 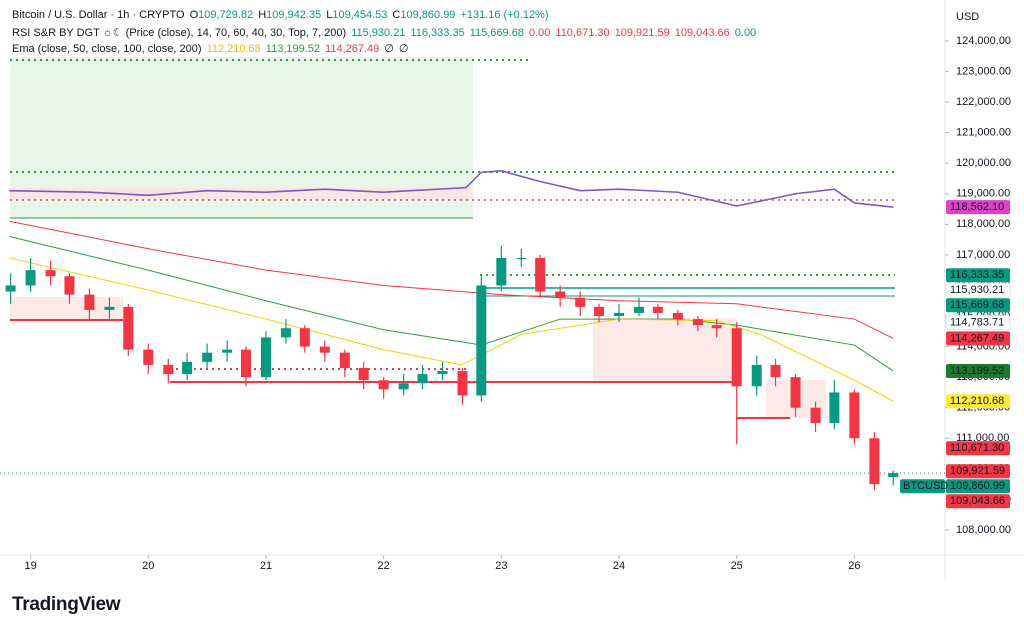 I want to click on currency: USD, so click(x=967, y=17).